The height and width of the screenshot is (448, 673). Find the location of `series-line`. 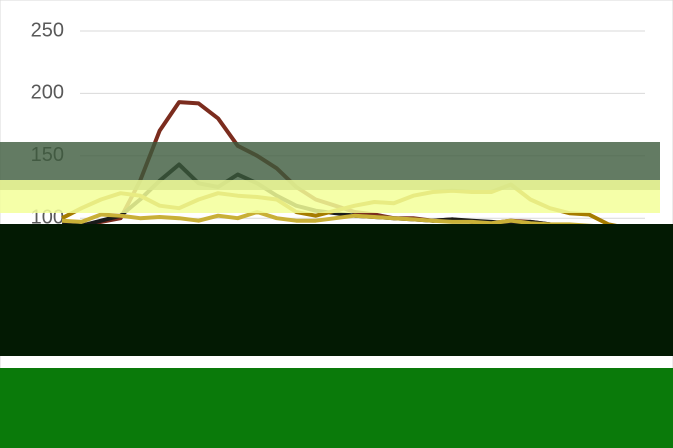

series-line is located at coordinates (345, 220).